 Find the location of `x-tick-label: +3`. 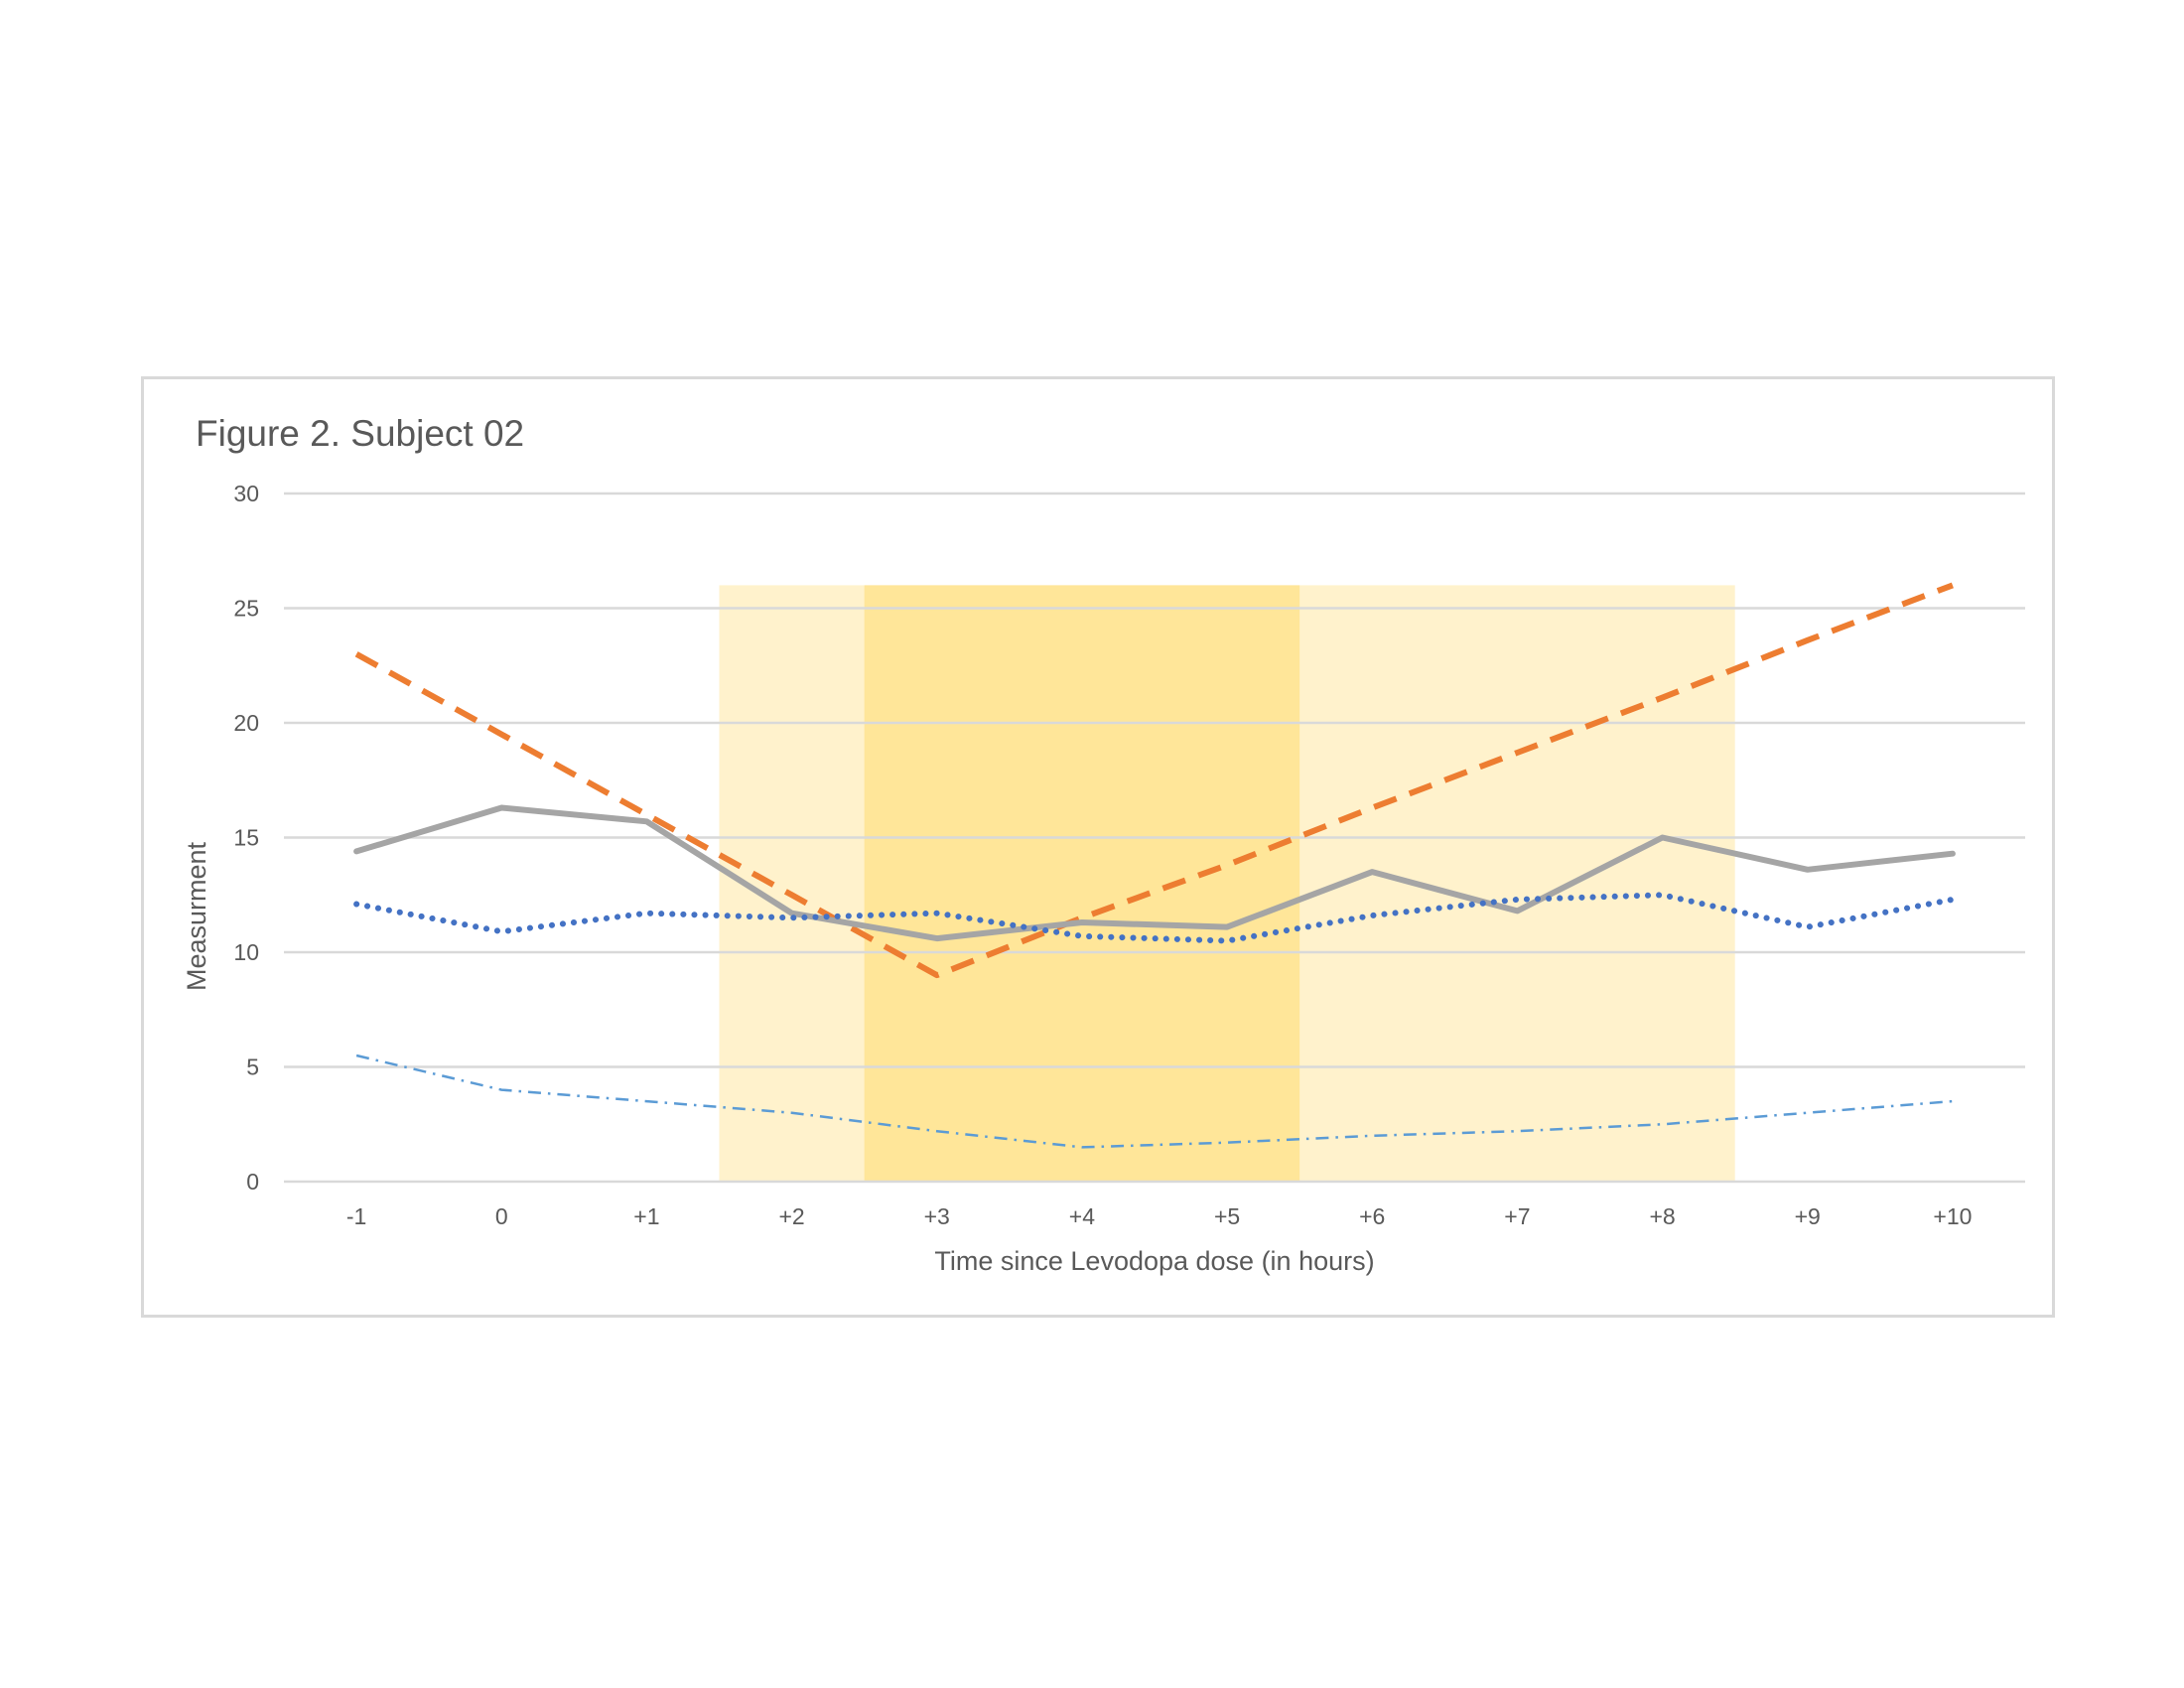

x-tick-label: +3 is located at coordinates (937, 1216).